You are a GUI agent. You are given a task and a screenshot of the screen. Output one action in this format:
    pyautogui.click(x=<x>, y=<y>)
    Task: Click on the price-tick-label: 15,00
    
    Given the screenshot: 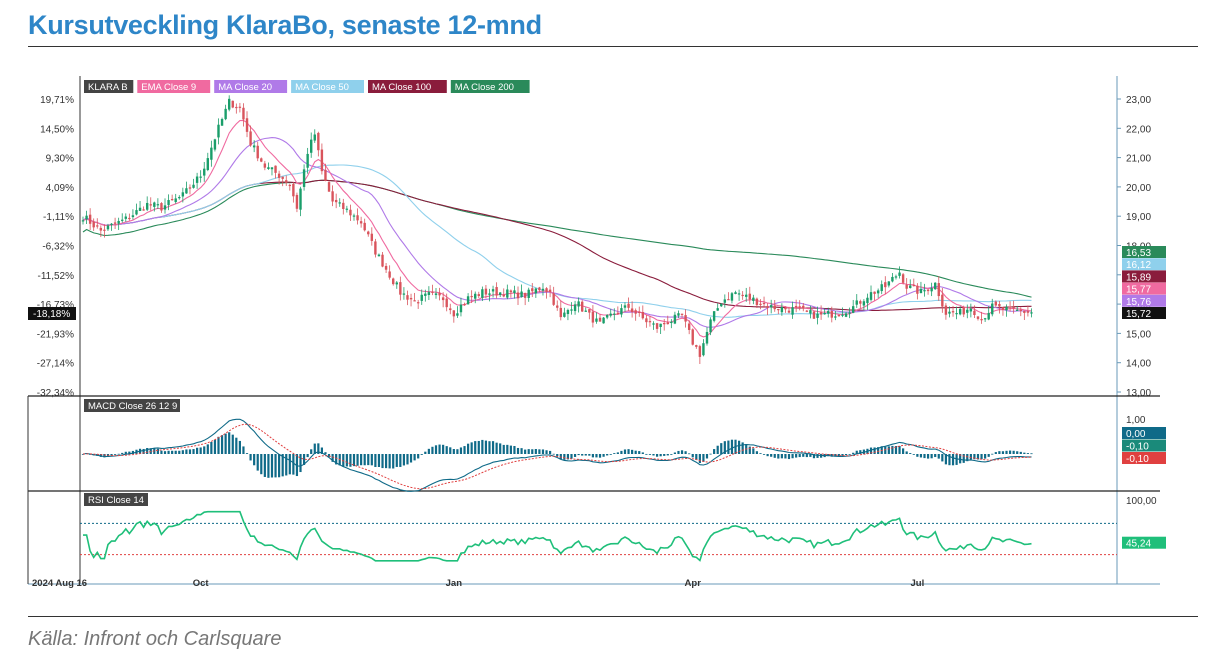 What is the action you would take?
    pyautogui.click(x=1138, y=334)
    